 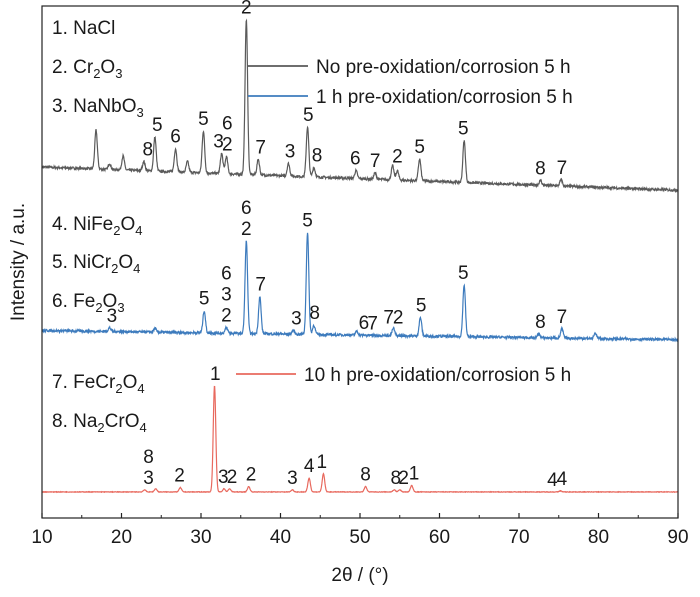 I want to click on phase-key-item: 2. Cr2O3, so click(x=87, y=69).